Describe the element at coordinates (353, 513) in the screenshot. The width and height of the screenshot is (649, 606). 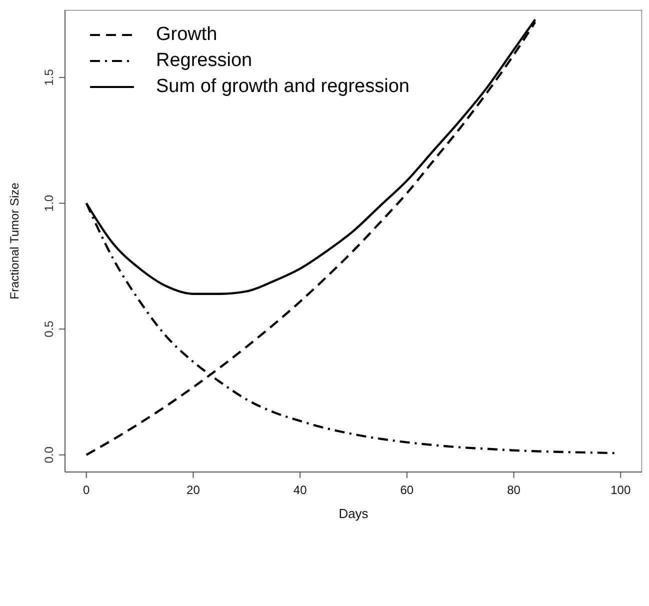
I see `x-axis-title: Days` at that location.